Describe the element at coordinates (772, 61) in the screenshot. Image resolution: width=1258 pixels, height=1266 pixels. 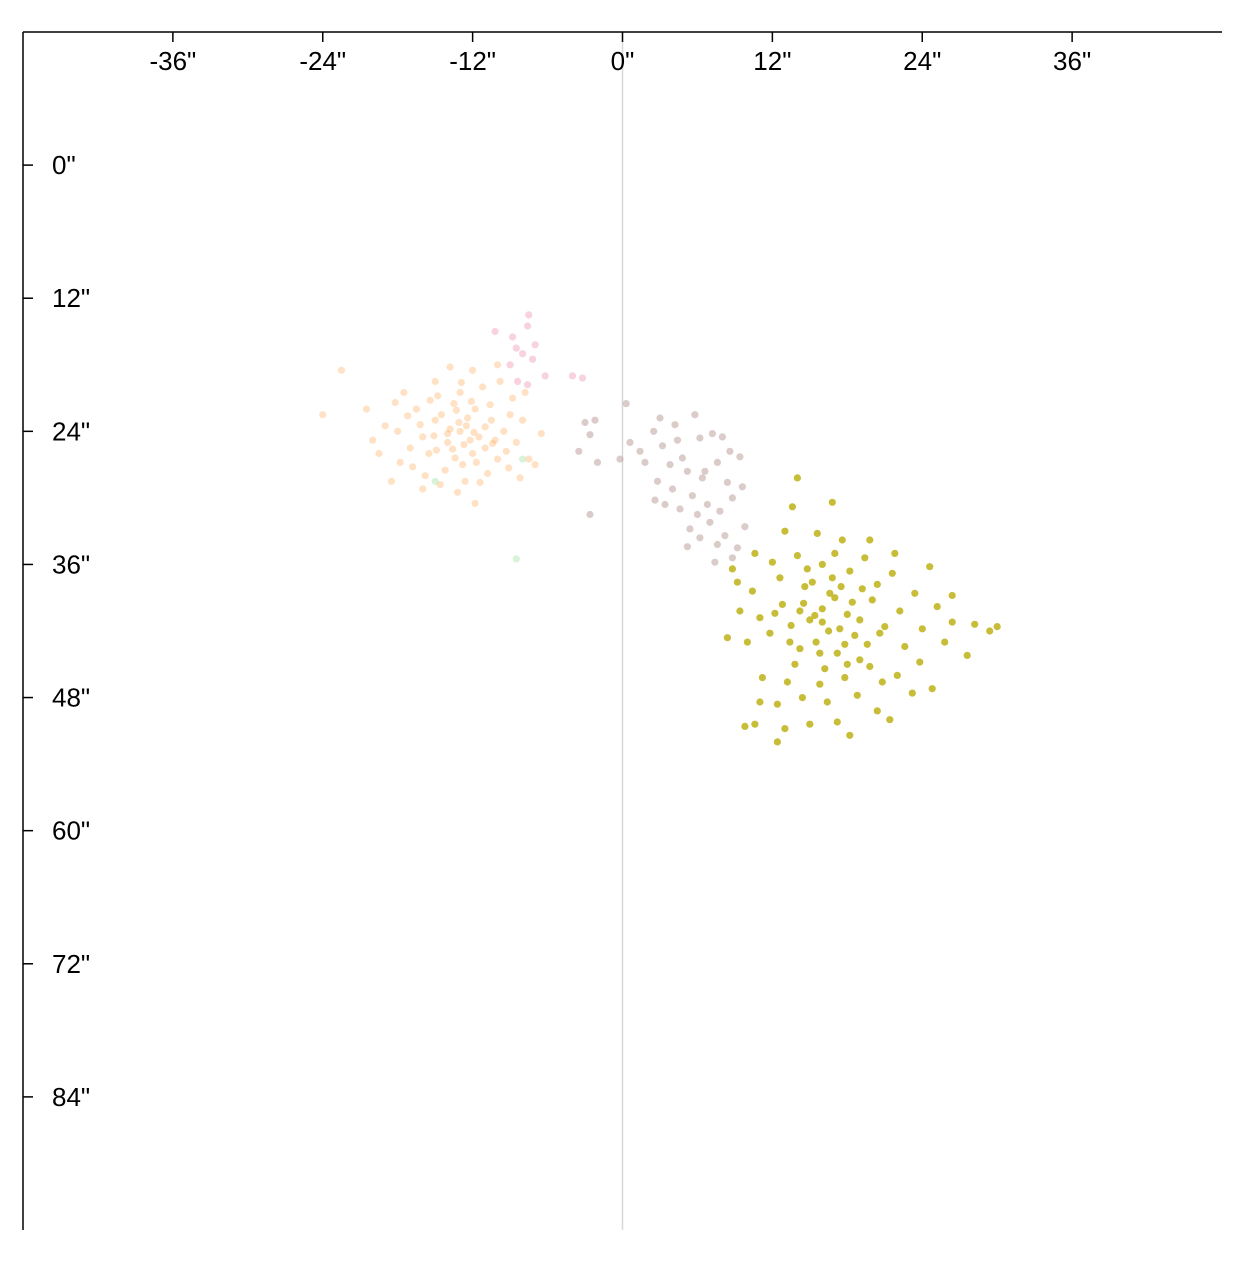
I see `x-tick-label: 12"` at that location.